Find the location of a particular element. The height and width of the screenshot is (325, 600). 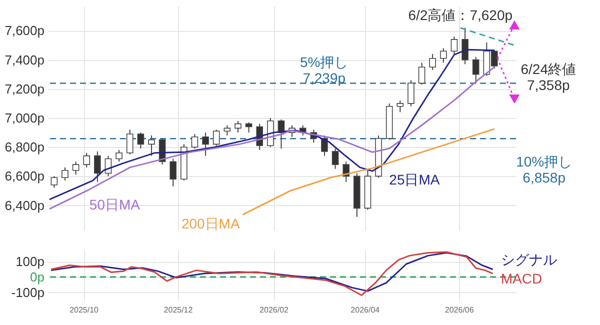

ref-line-label: 10%押し 6,858p is located at coordinates (544, 170).